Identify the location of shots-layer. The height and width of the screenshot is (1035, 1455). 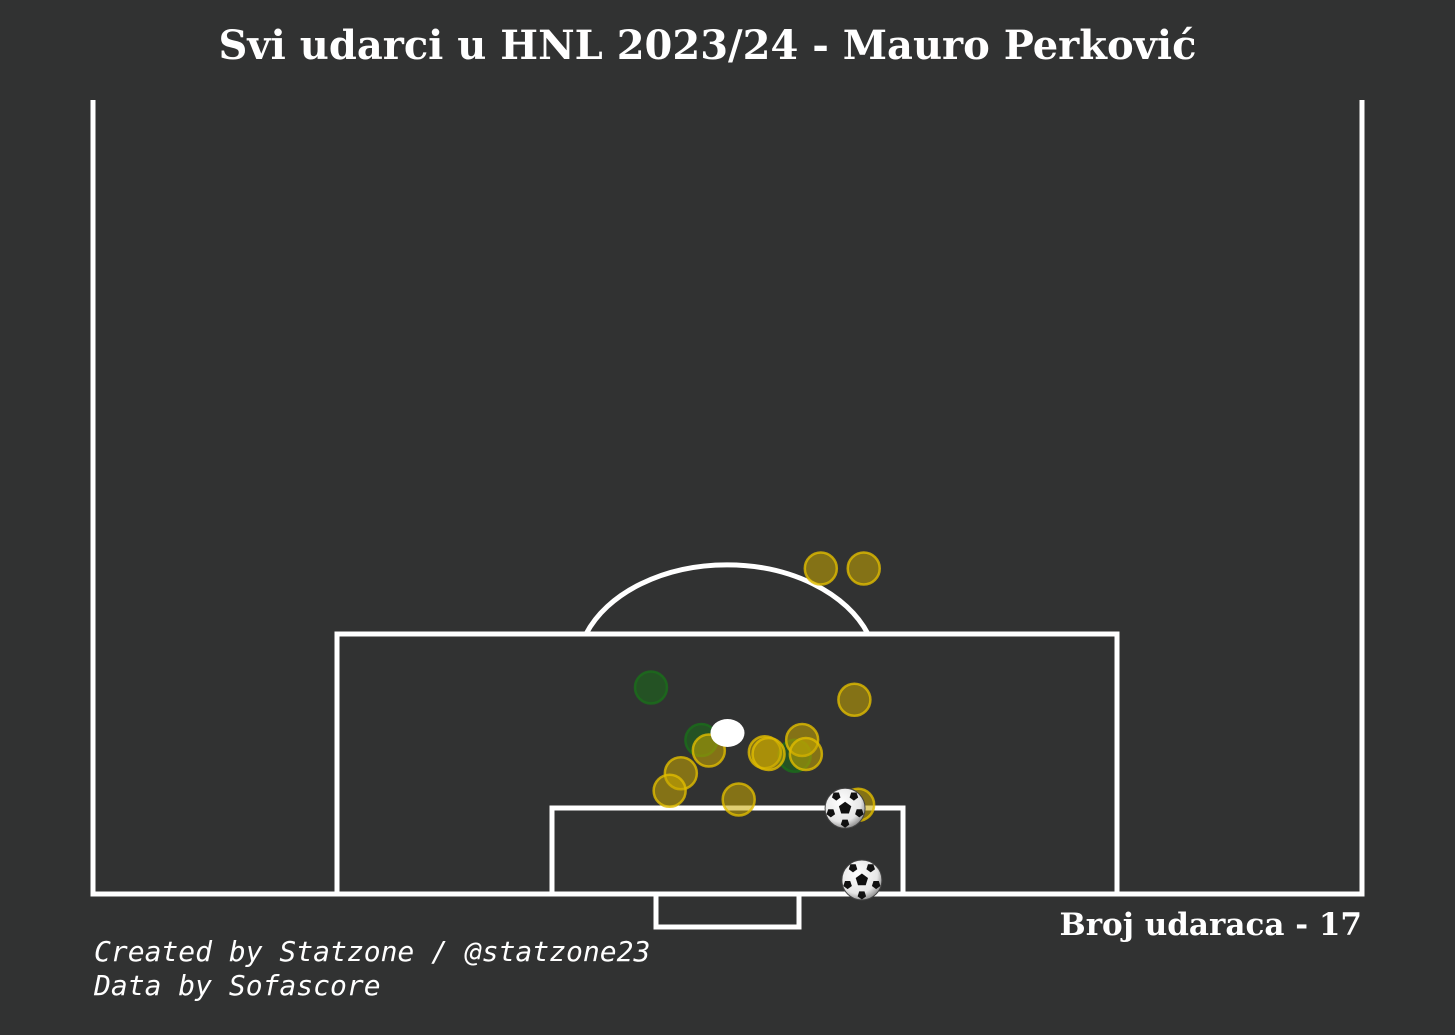
(758, 726).